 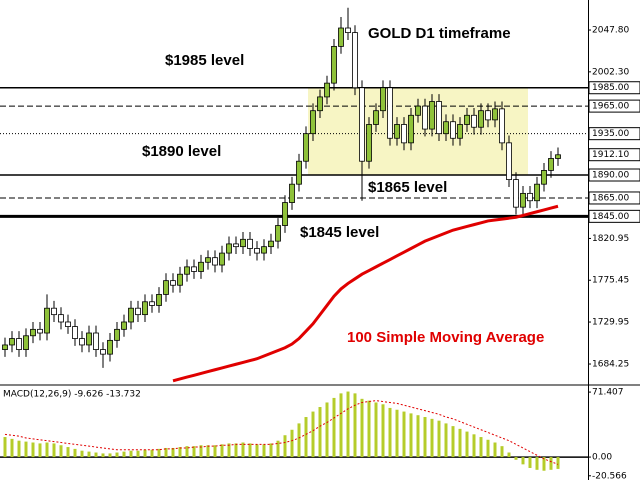 I want to click on annotation: $1985 level, so click(x=204, y=60).